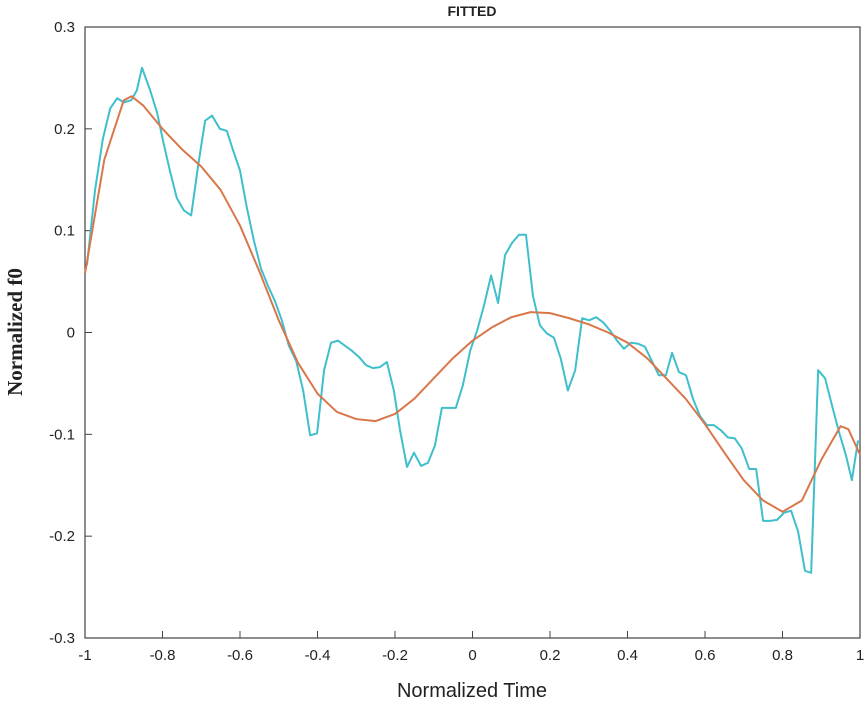 This screenshot has height=710, width=866. What do you see at coordinates (62, 536) in the screenshot?
I see `y-tick-label: -0.2` at bounding box center [62, 536].